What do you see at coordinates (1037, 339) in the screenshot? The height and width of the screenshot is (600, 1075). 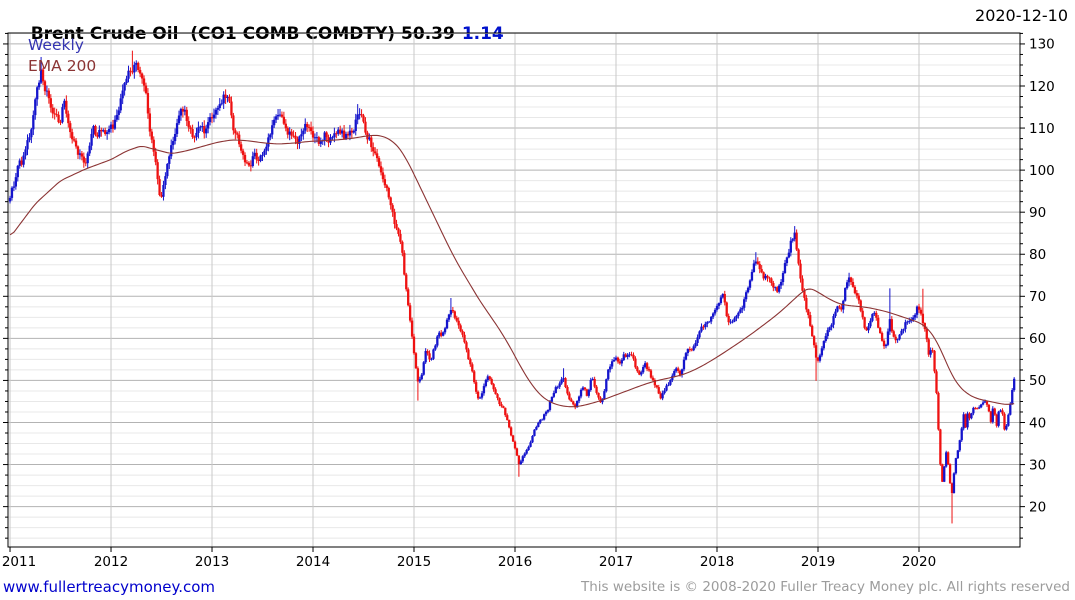 I see `y-axis-label: 60` at bounding box center [1037, 339].